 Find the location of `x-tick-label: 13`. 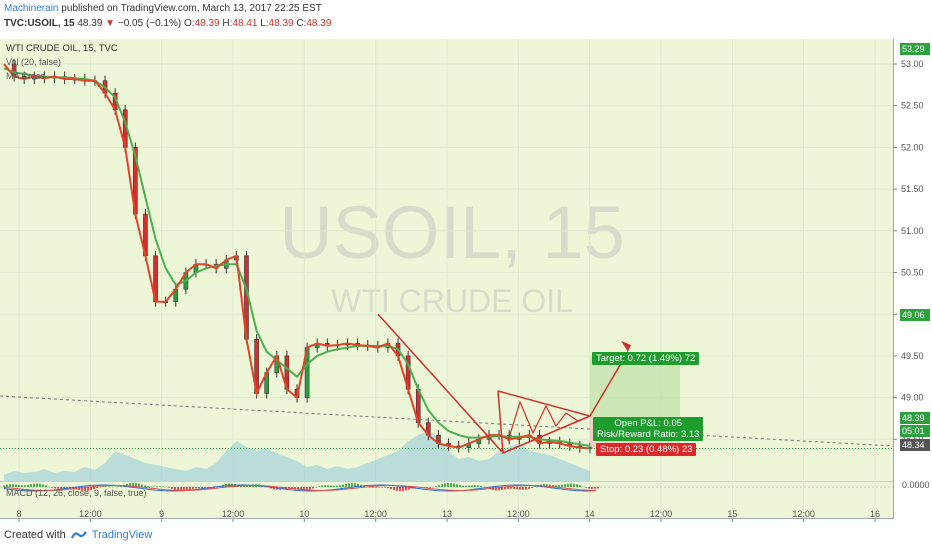

x-tick-label: 13 is located at coordinates (447, 514).